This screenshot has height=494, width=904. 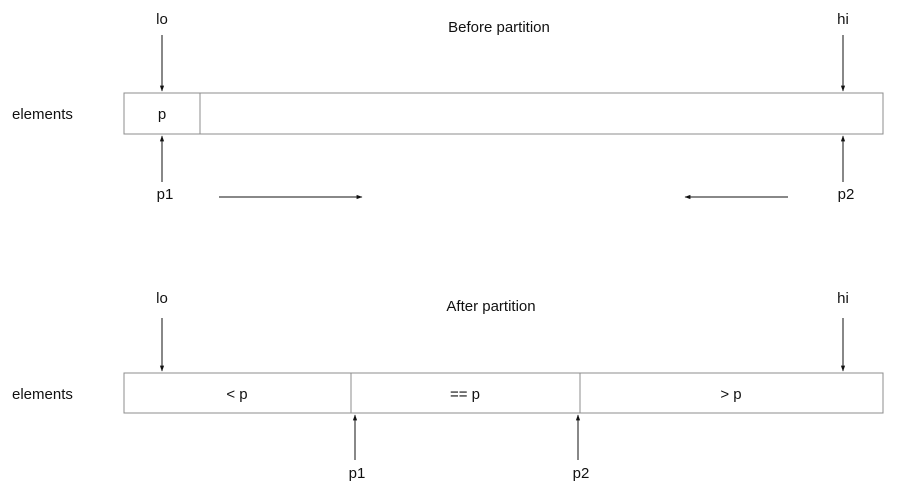 I want to click on before-hi-label: hi, so click(x=843, y=19).